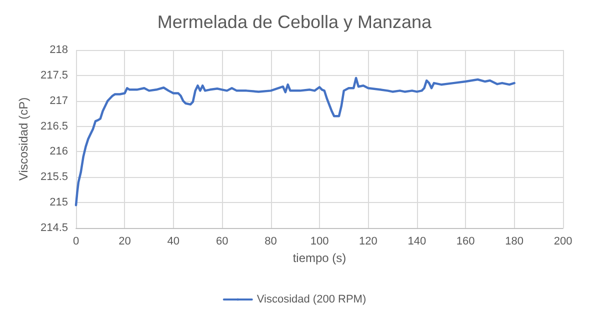 The image size is (589, 320). What do you see at coordinates (465, 242) in the screenshot?
I see `x-tick-label: 160` at bounding box center [465, 242].